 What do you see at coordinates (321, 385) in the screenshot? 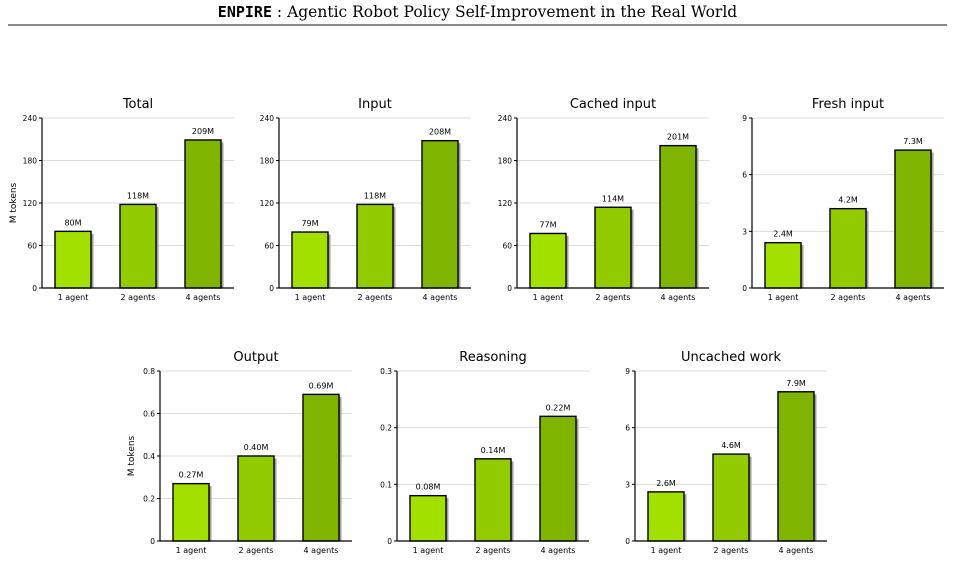
I see `bar-data-label: 0.69M` at bounding box center [321, 385].